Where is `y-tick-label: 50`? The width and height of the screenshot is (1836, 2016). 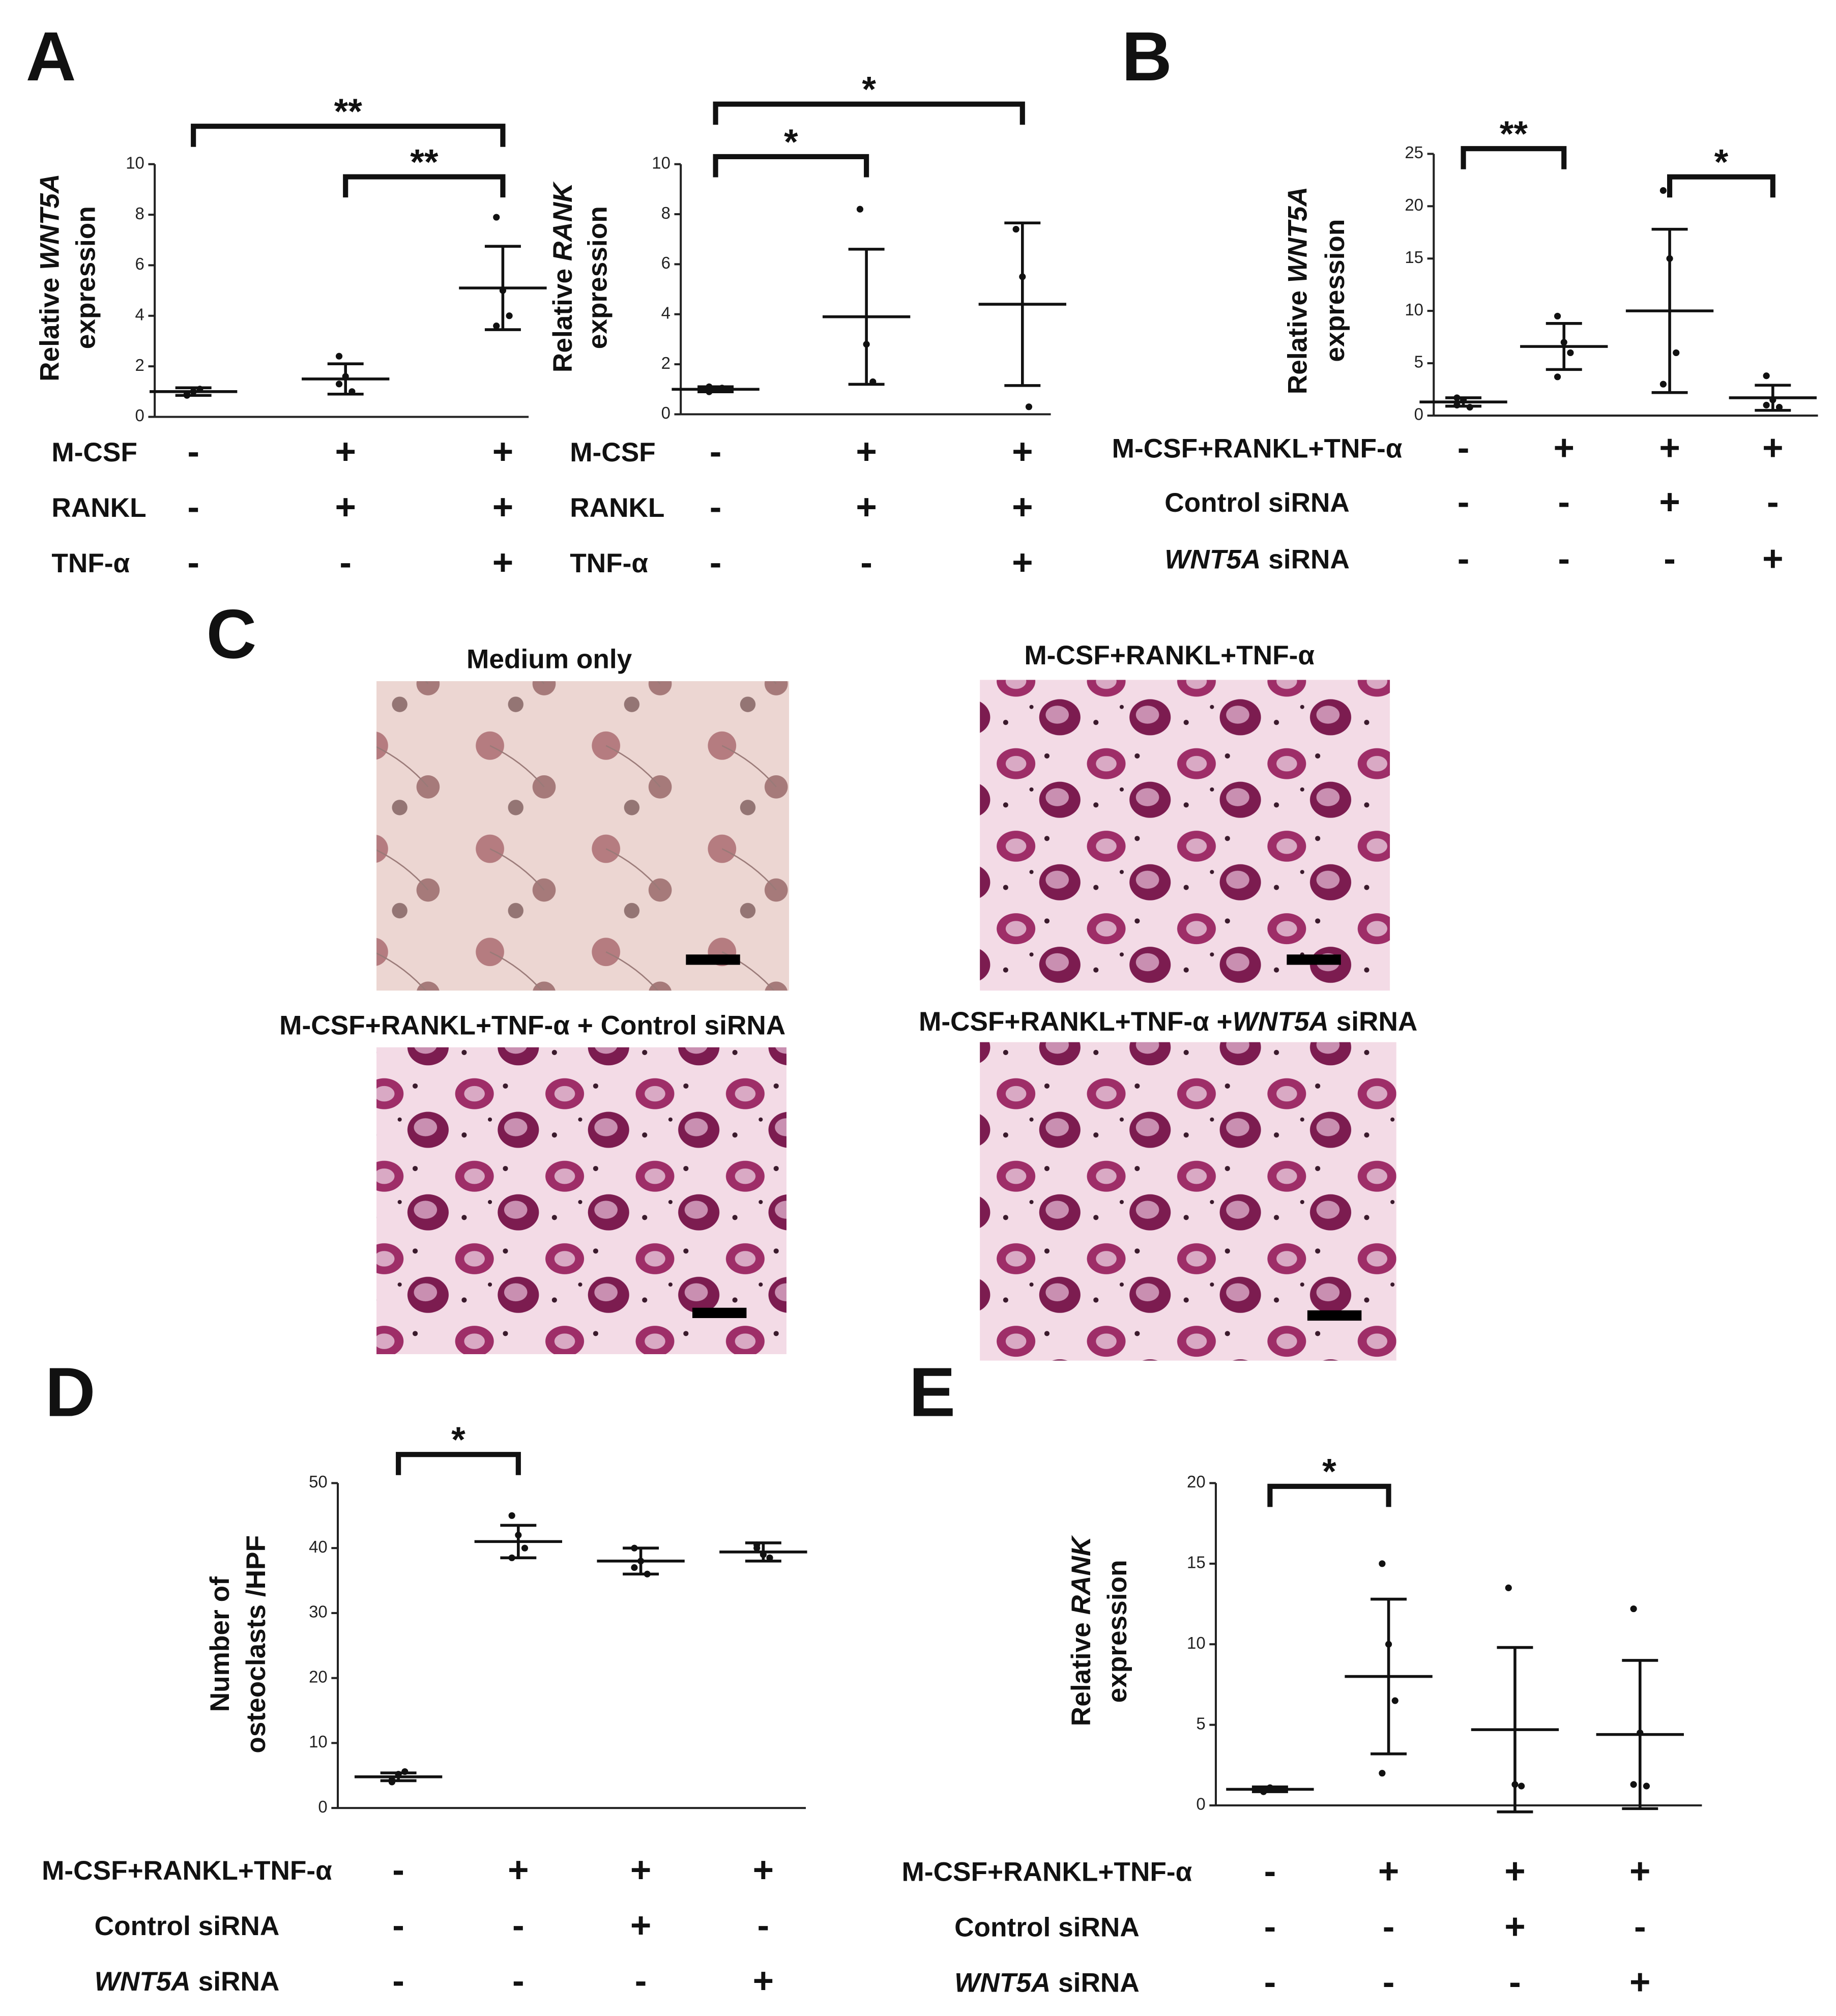 y-tick-label: 50 is located at coordinates (318, 1481).